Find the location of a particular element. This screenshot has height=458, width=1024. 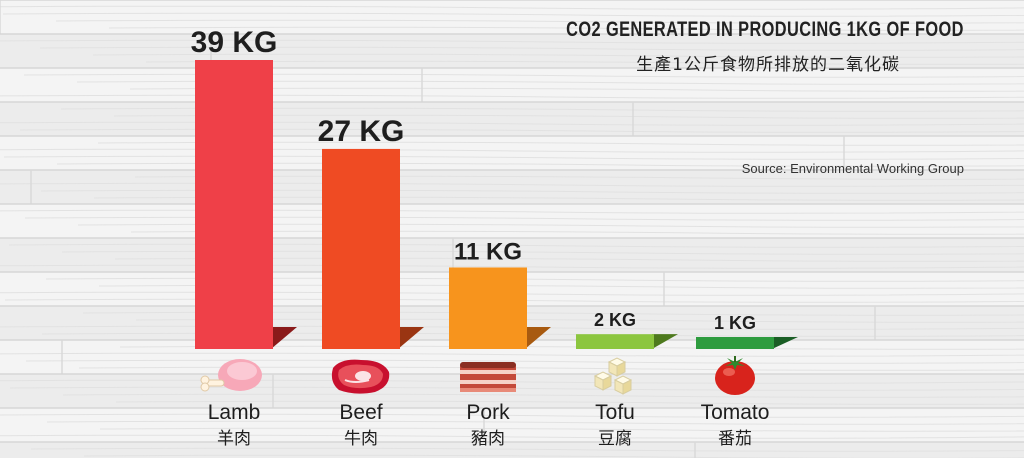

source-note: Source: Environmental Working Group is located at coordinates (852, 168).